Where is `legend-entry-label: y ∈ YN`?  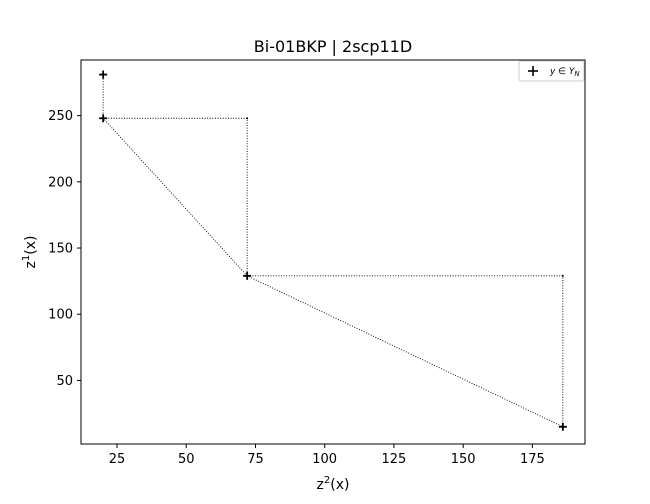 legend-entry-label: y ∈ YN is located at coordinates (564, 72).